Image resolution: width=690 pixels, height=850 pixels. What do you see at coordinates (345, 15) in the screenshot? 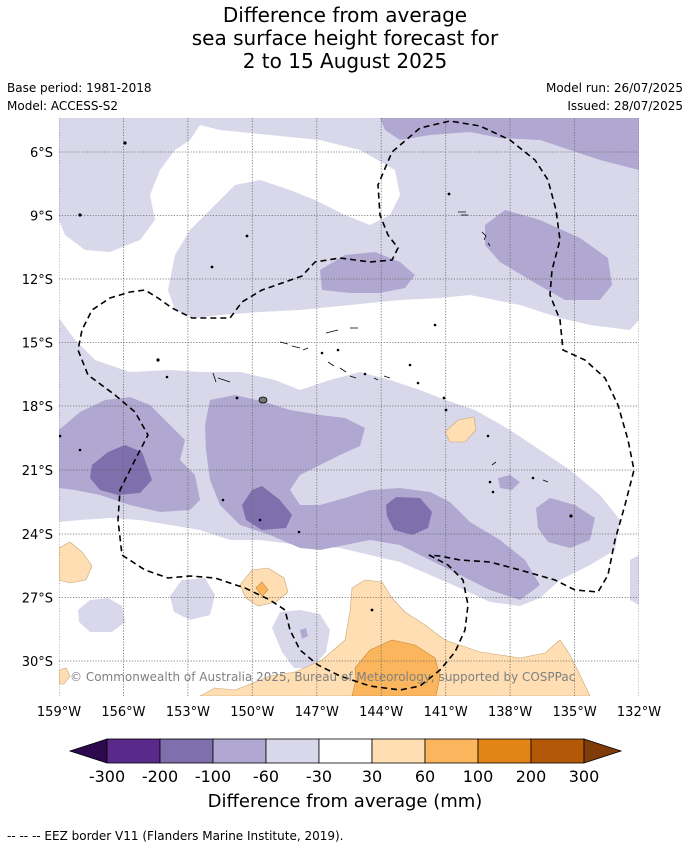
I see `title-line-1: Difference from average` at bounding box center [345, 15].